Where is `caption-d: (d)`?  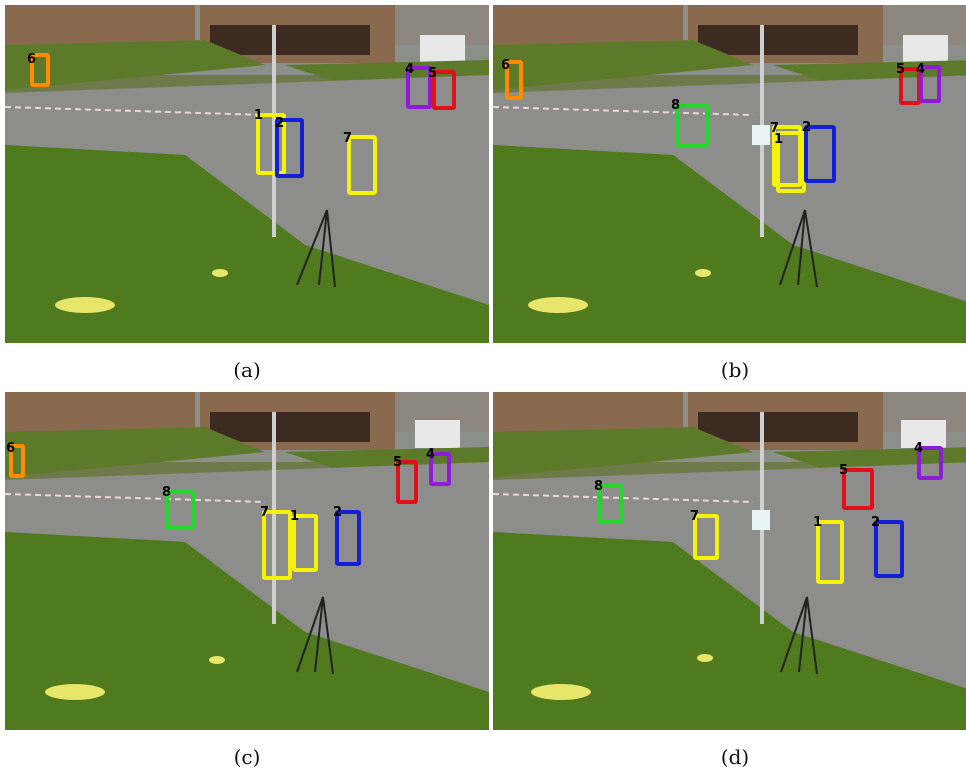 caption-d: (d) is located at coordinates (735, 757).